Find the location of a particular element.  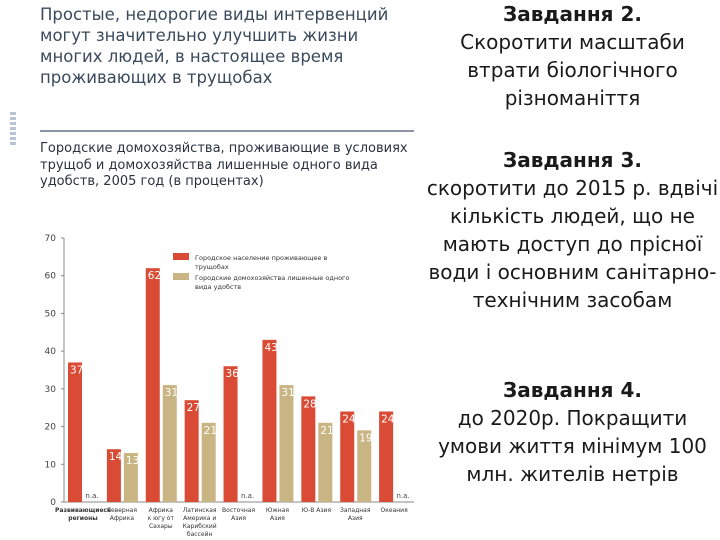

data-label: 27 is located at coordinates (193, 408).